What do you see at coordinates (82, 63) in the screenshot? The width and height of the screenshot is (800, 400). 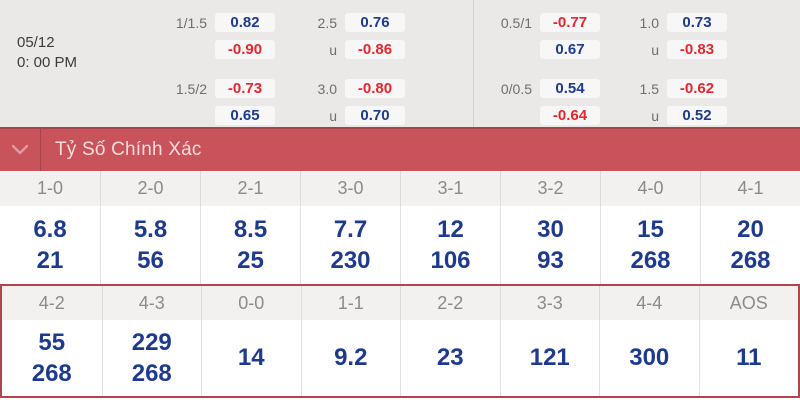 I see `match-datetime: 05/12 0: 00 PM` at bounding box center [82, 63].